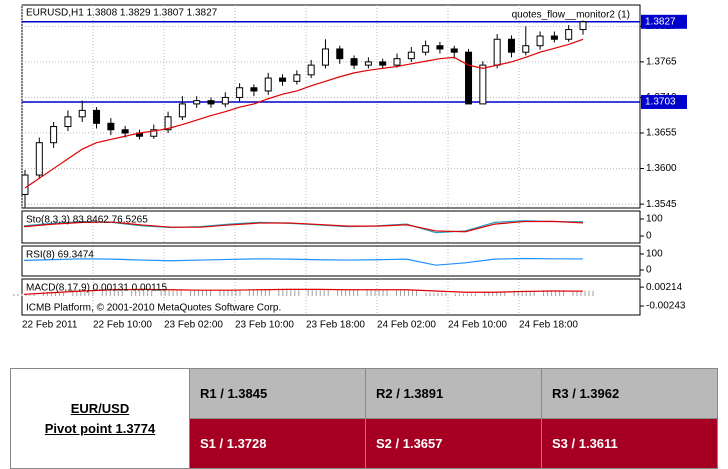  I want to click on x-tick-label: 23 Feb 10:00, so click(264, 325).